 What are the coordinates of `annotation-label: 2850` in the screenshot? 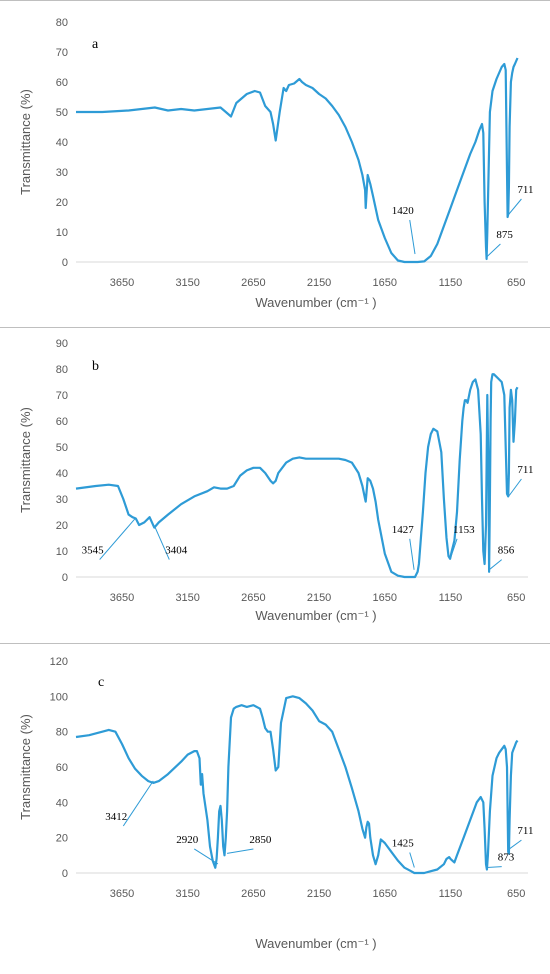 It's located at (260, 840).